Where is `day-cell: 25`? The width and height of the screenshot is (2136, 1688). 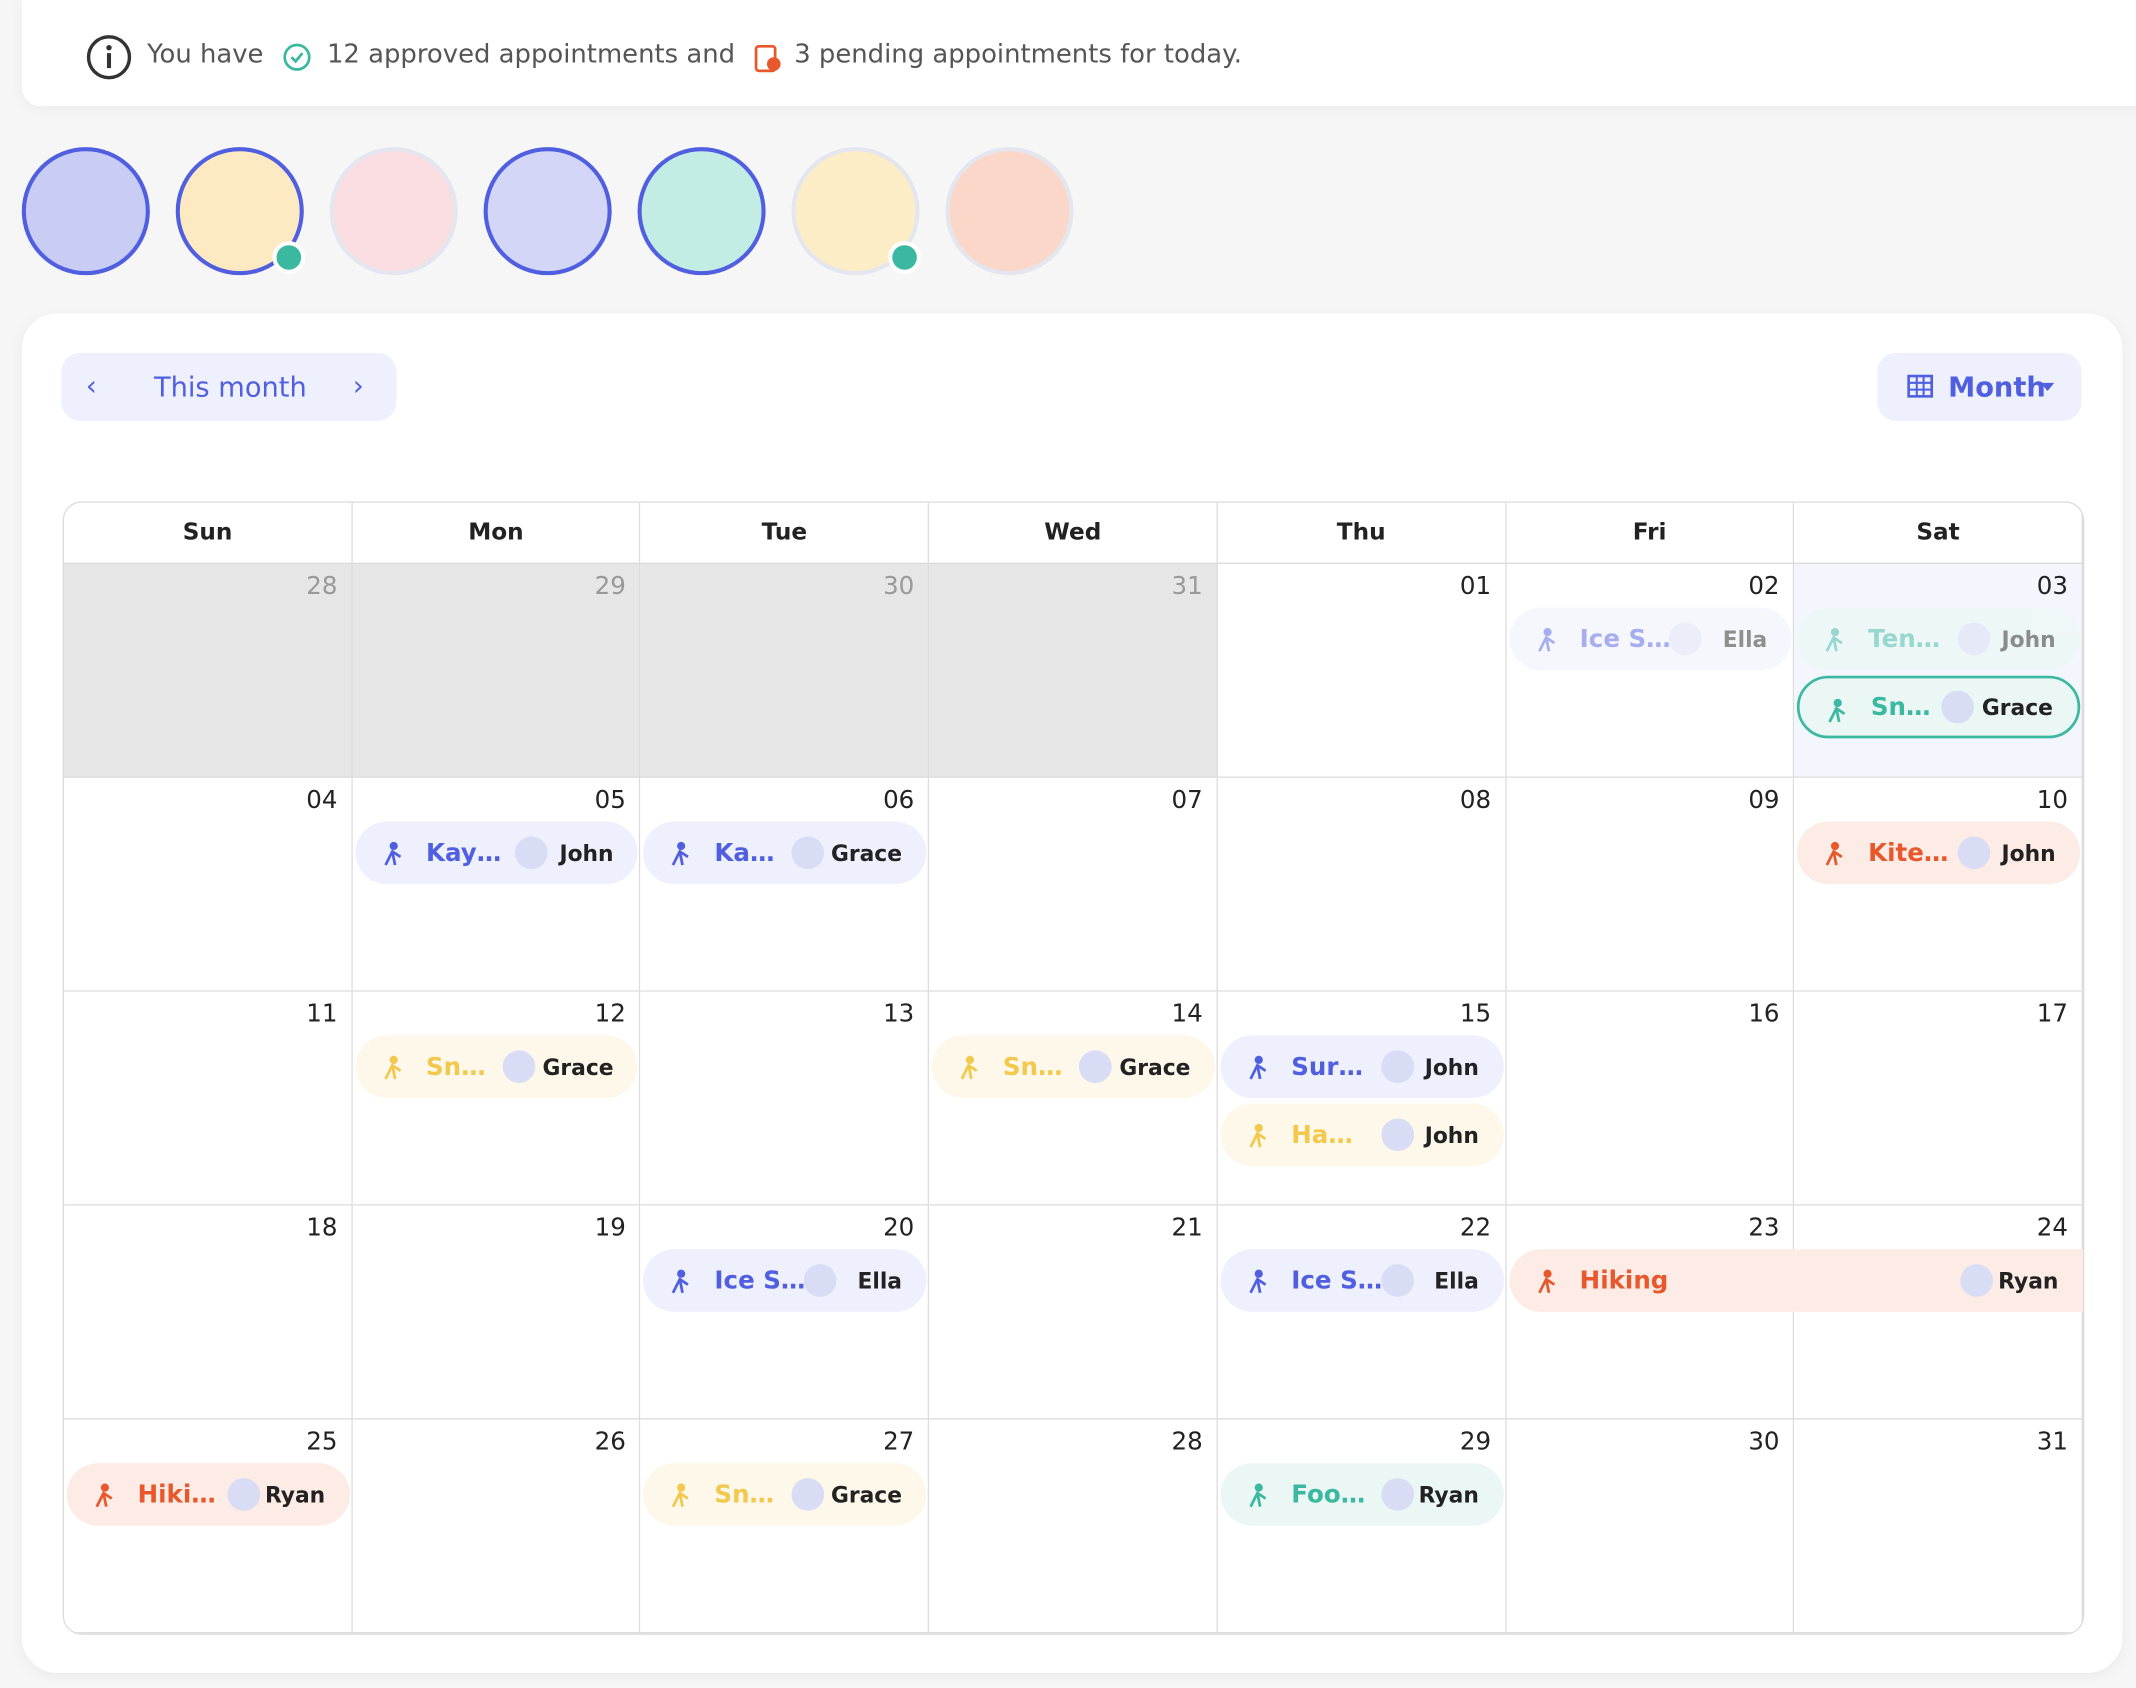
day-cell: 25 is located at coordinates (208, 1526).